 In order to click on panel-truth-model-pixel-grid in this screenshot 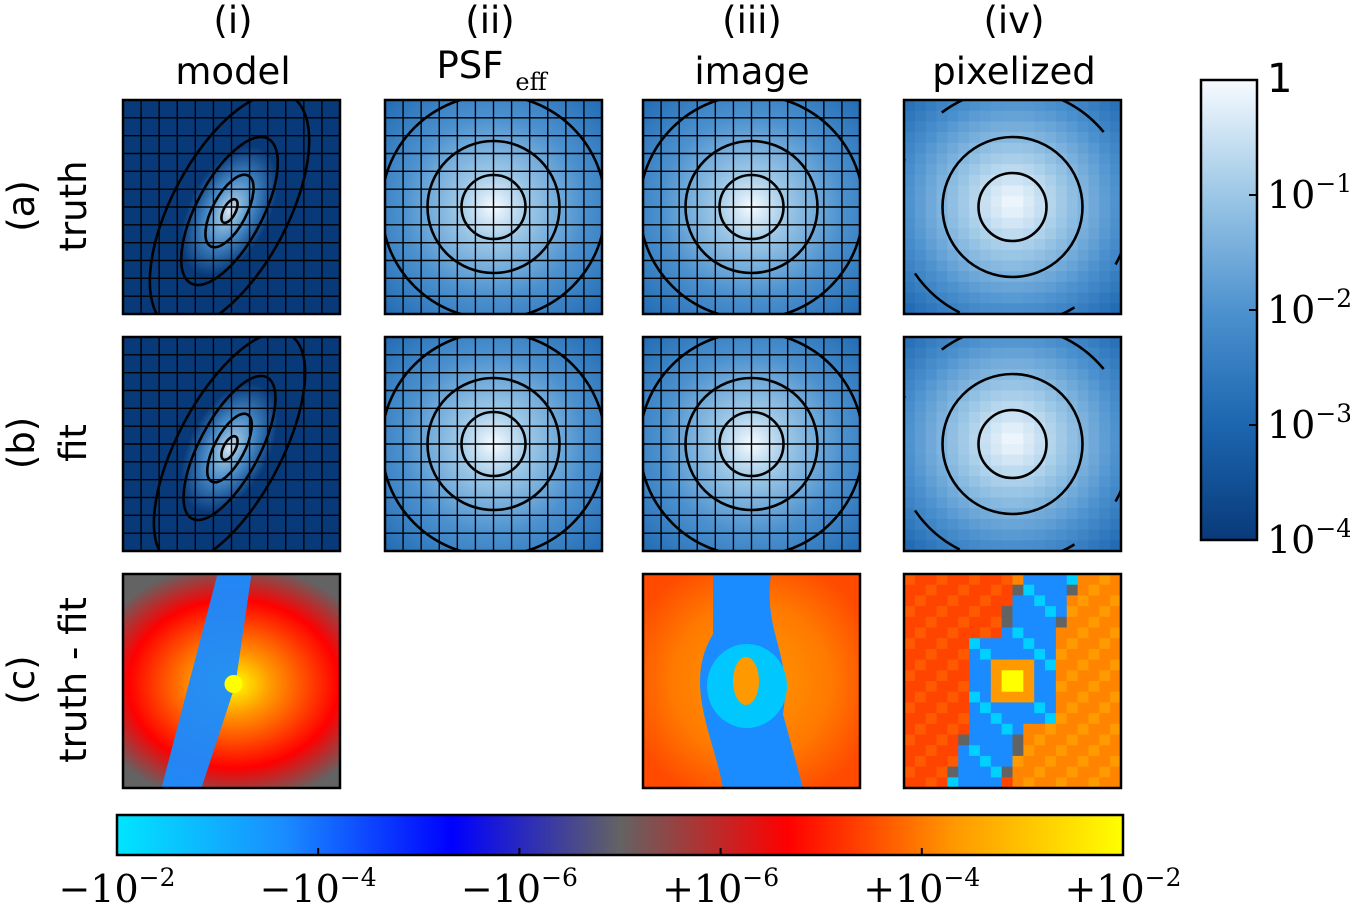, I will do `click(231, 207)`.